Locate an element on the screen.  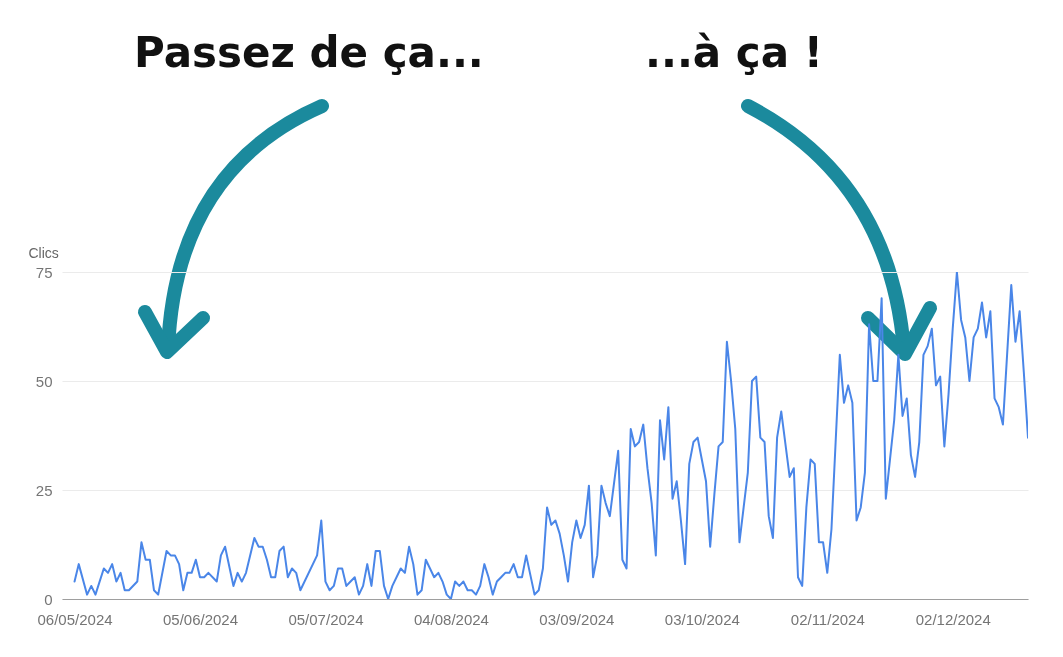
x-tick-label: 05/07/2024 is located at coordinates (326, 619).